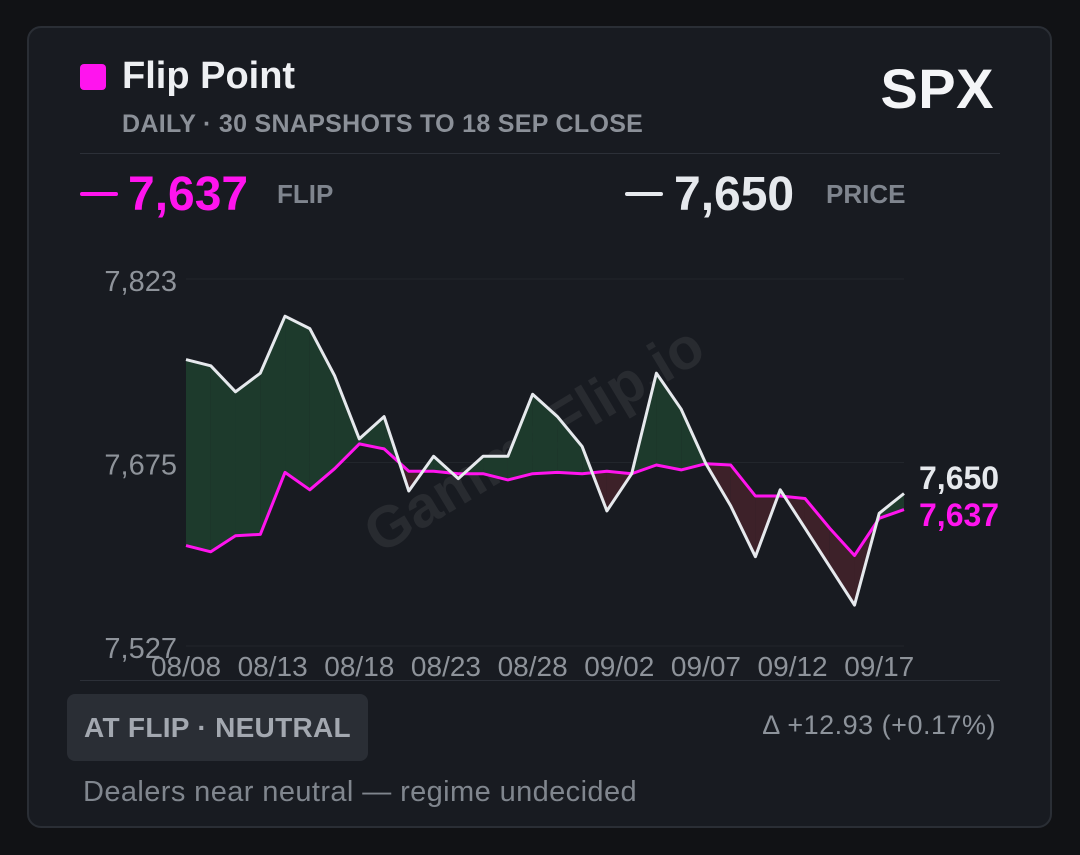  What do you see at coordinates (99, 194) in the screenshot?
I see `flip-legend-dash-icon` at bounding box center [99, 194].